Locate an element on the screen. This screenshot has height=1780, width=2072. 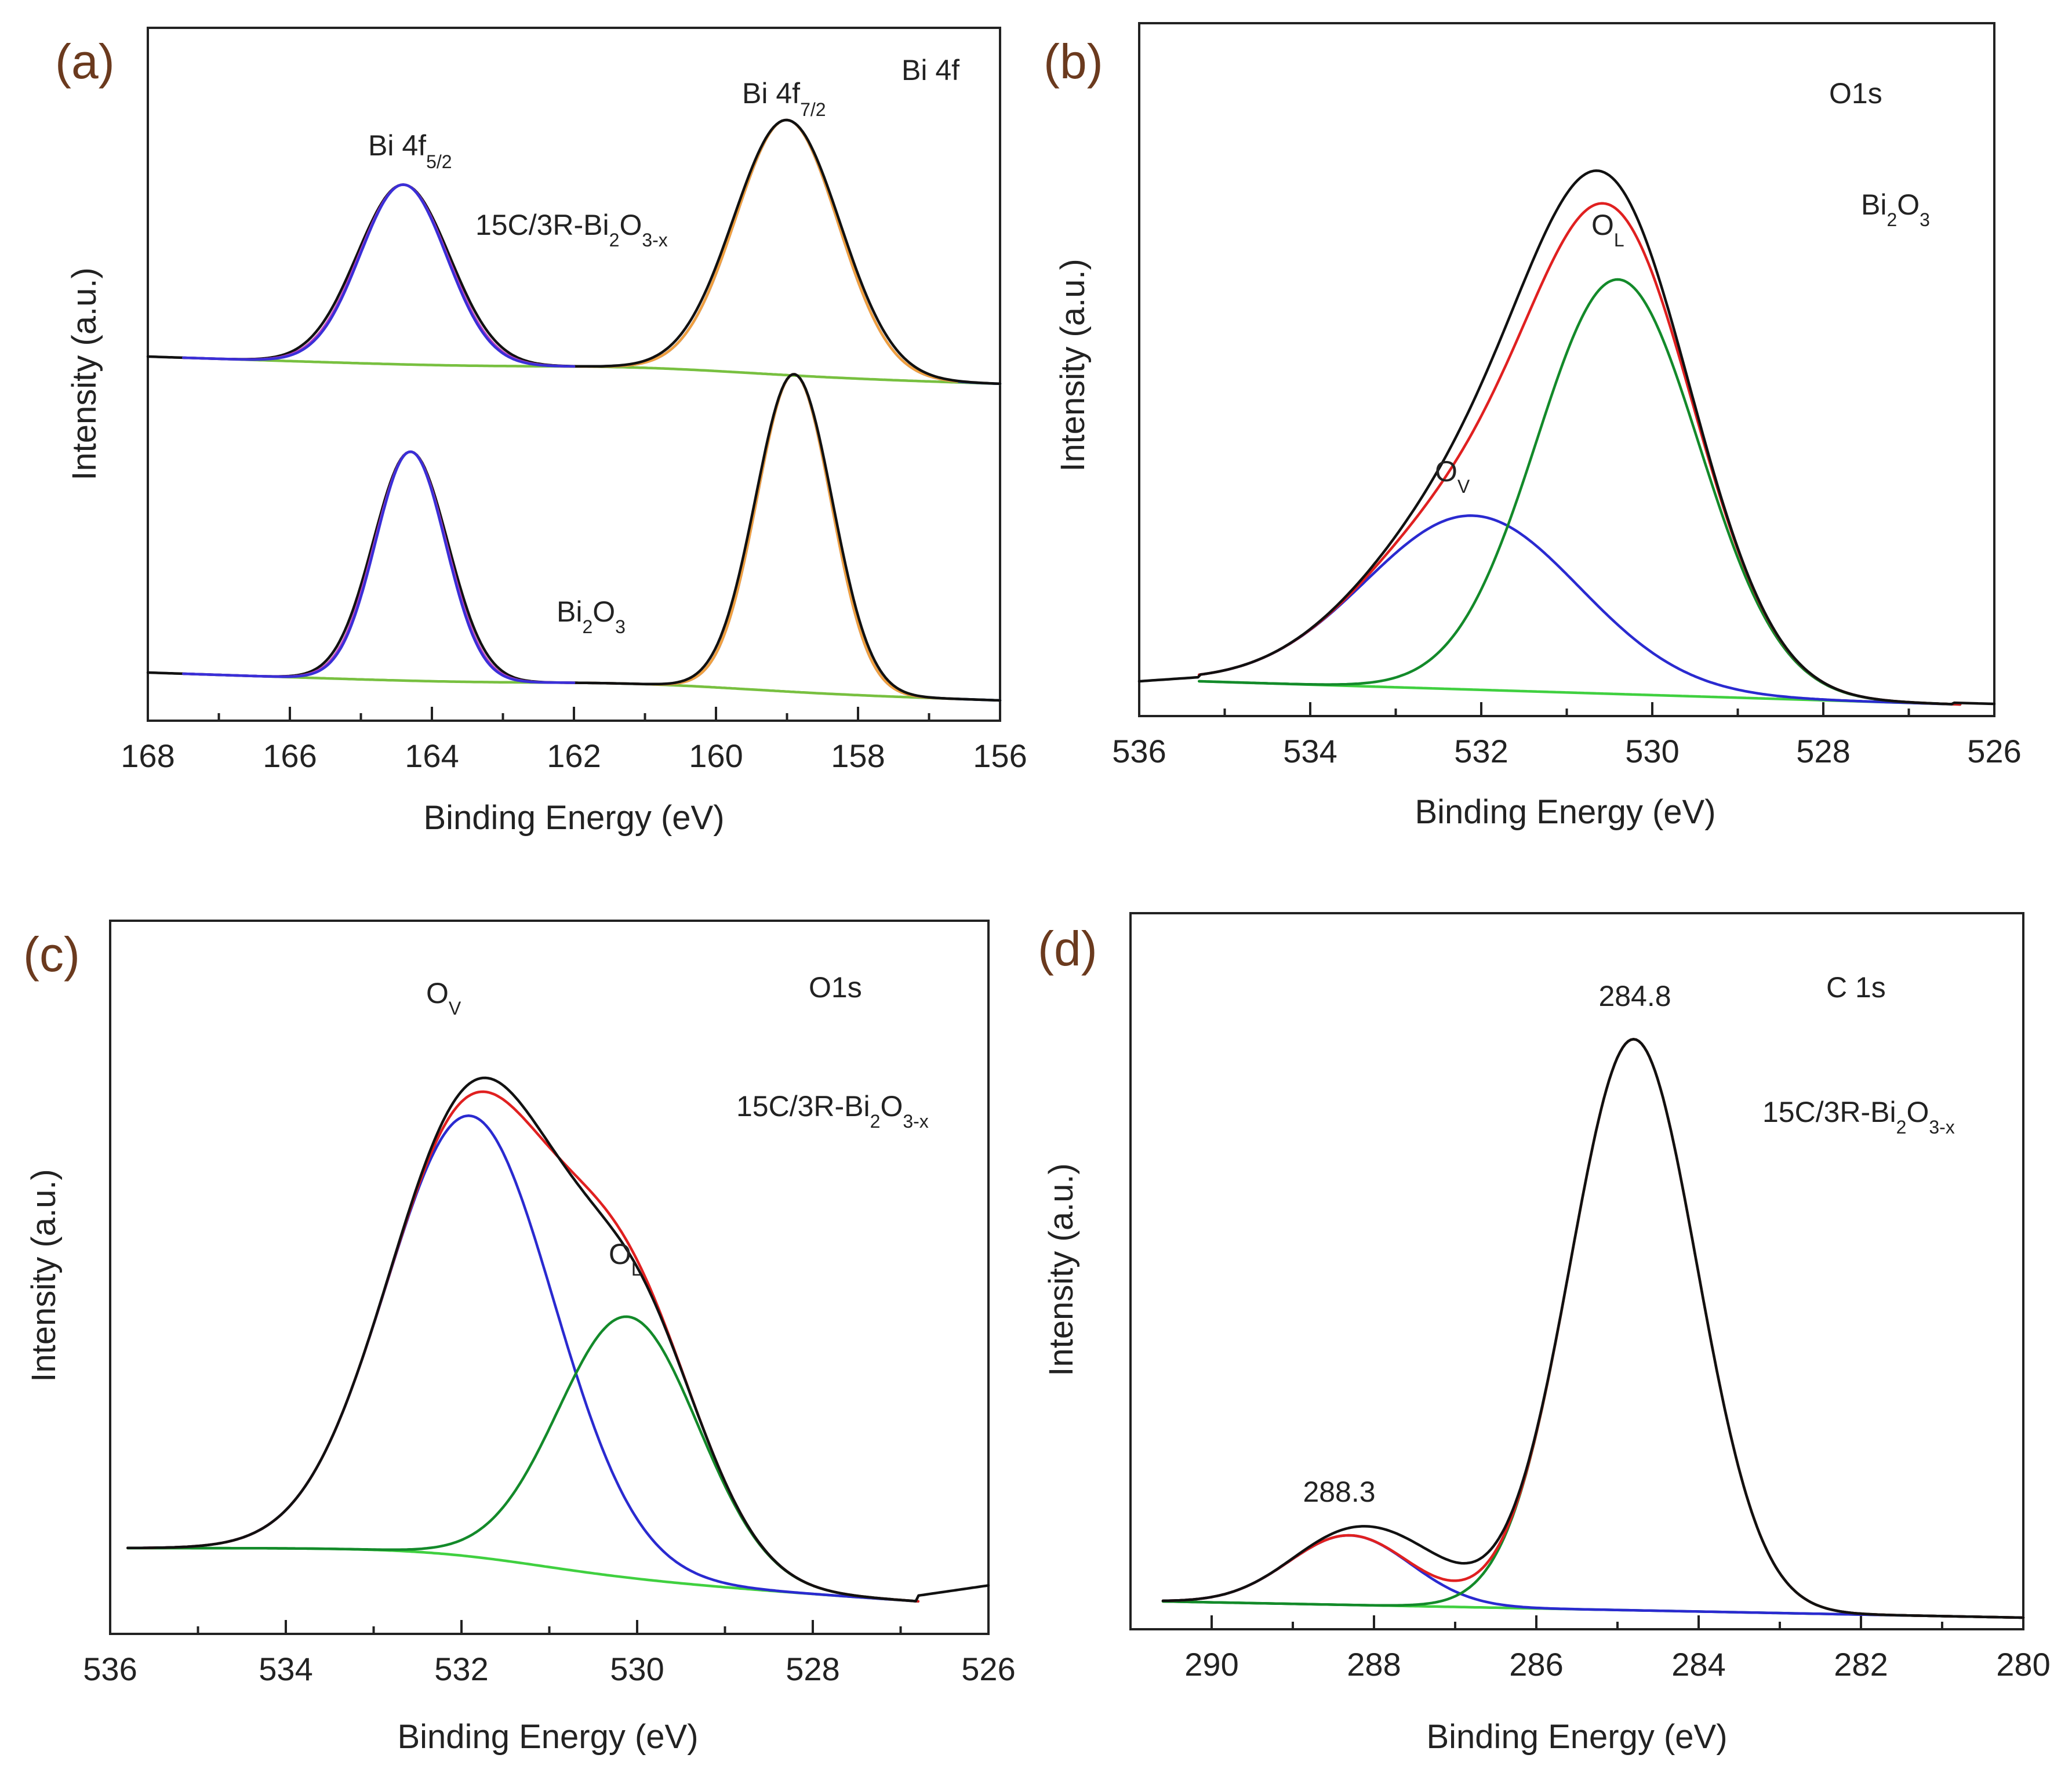
panel-a-x-axis: 168 166 164 162 160 158 156 is located at coordinates (574, 740).